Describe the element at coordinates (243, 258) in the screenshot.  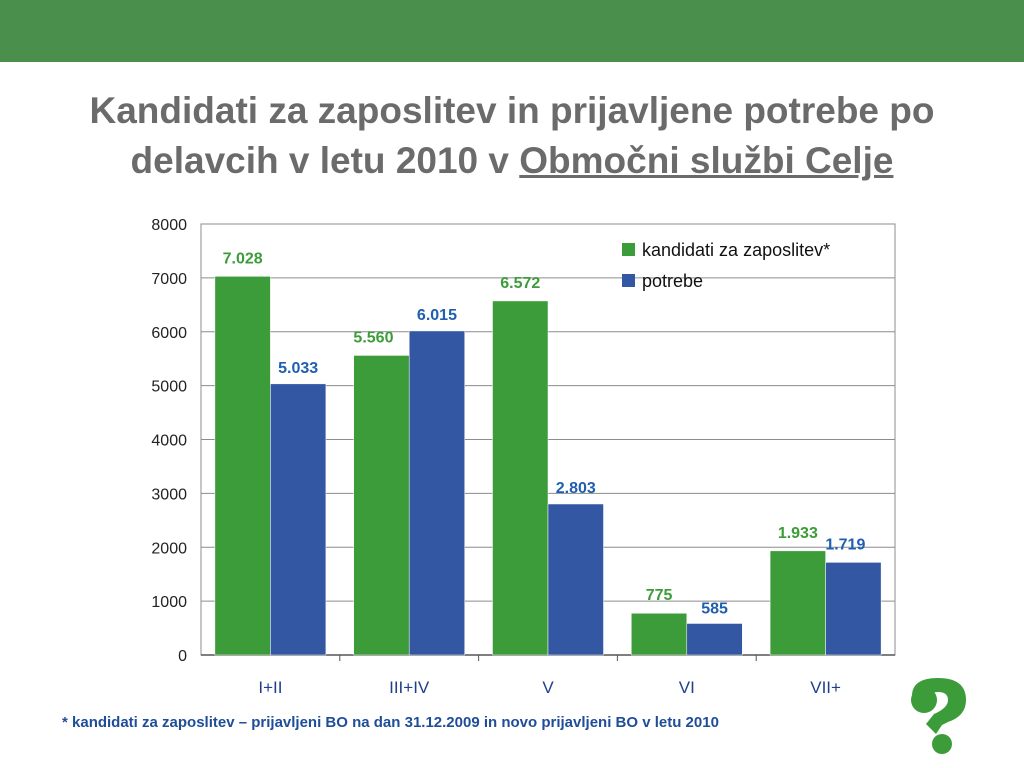
I see `data-label: 7.028` at that location.